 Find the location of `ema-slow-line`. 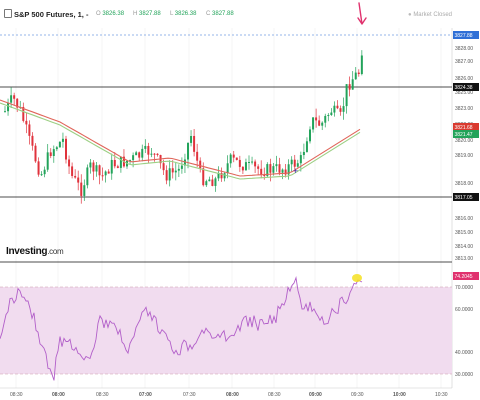

ema-slow-line is located at coordinates (180, 141).